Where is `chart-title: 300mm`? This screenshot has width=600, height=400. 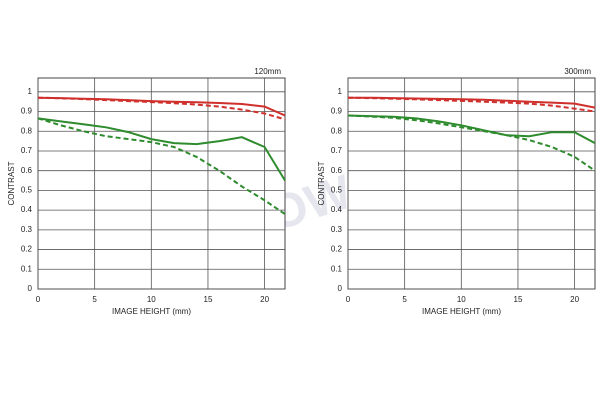
chart-title: 300mm is located at coordinates (577, 71).